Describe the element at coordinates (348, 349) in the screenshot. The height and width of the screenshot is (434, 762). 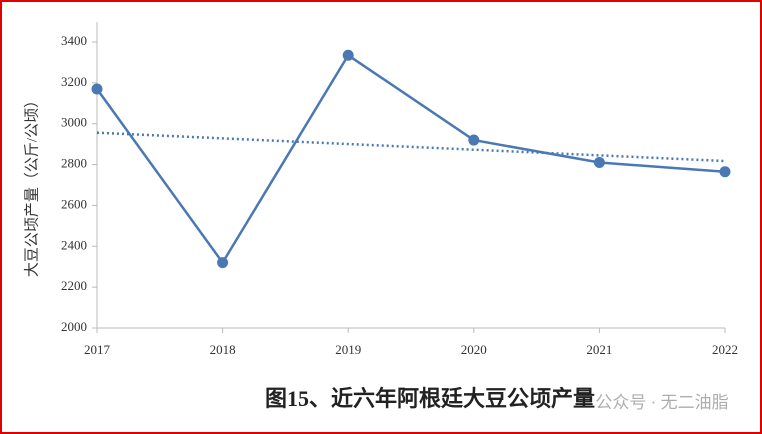
I see `x-tick-label: 2019` at that location.